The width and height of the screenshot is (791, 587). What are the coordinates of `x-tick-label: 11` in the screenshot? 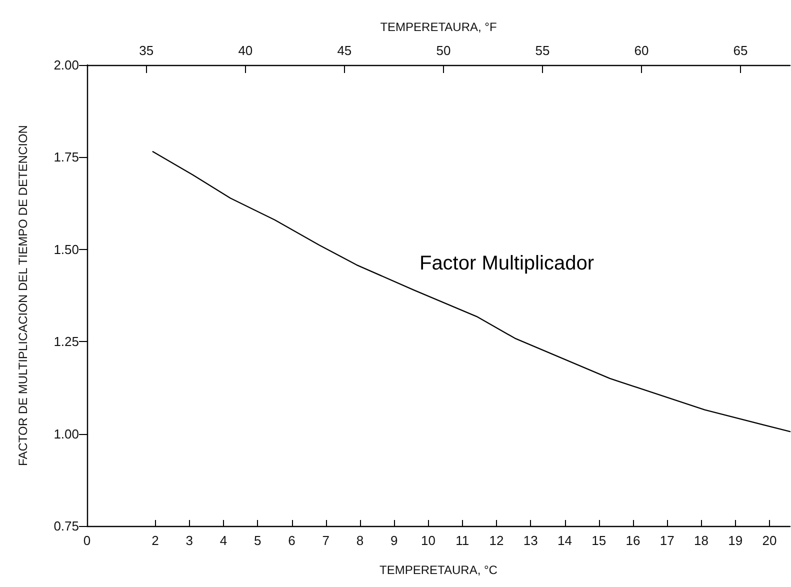 It's located at (463, 540).